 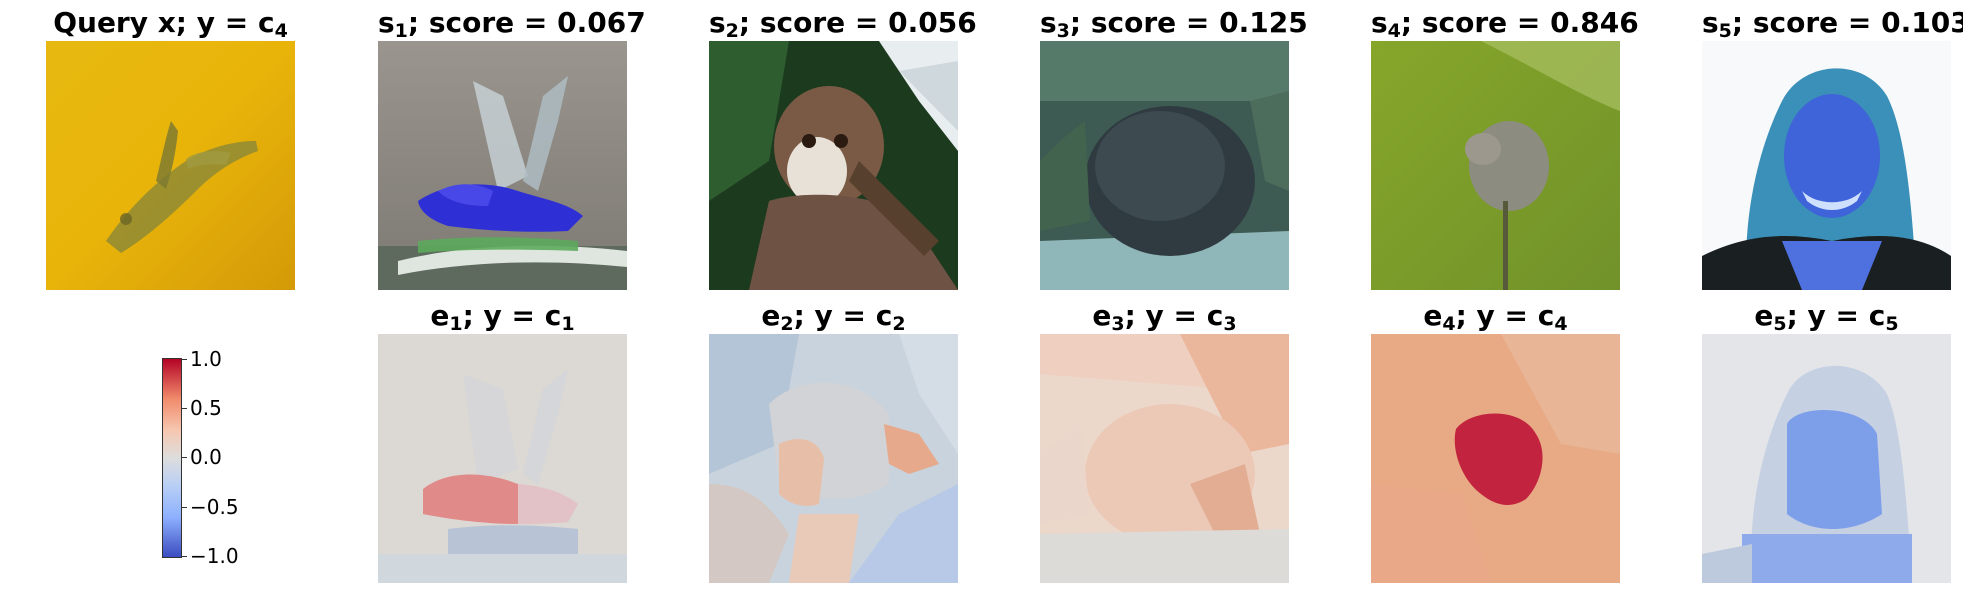 I want to click on explanation-title-2: e2; y = c2, so click(x=833, y=317).